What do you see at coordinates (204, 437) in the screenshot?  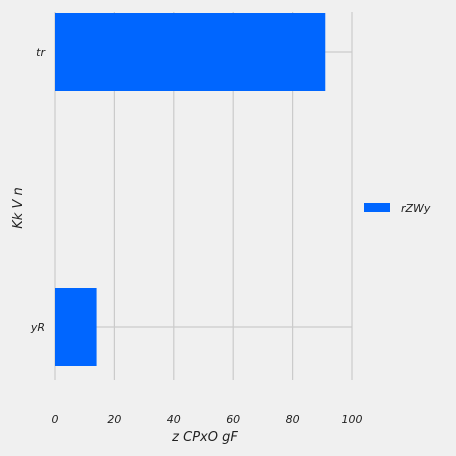 I see `x-axis-title: z CPxO gF` at bounding box center [204, 437].